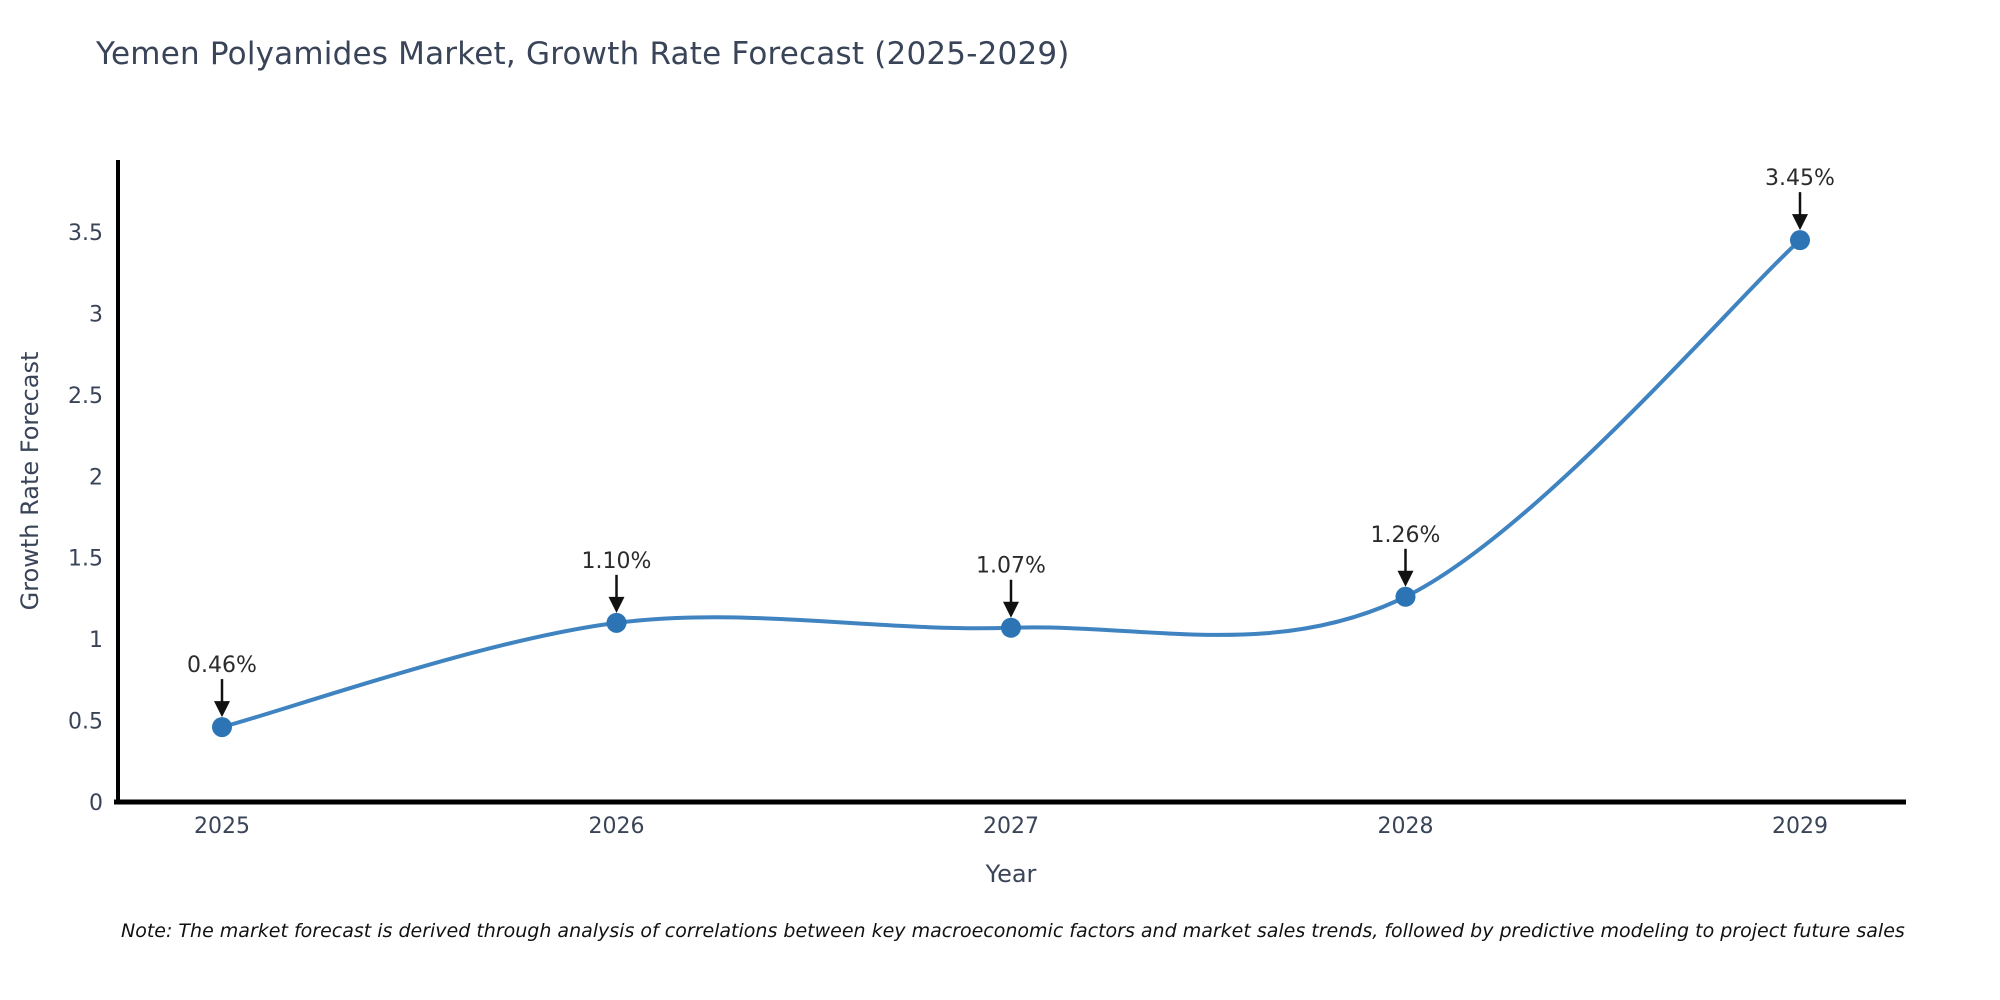 The width and height of the screenshot is (2000, 1000). What do you see at coordinates (85, 396) in the screenshot?
I see `y-tick-label: 2.5` at bounding box center [85, 396].